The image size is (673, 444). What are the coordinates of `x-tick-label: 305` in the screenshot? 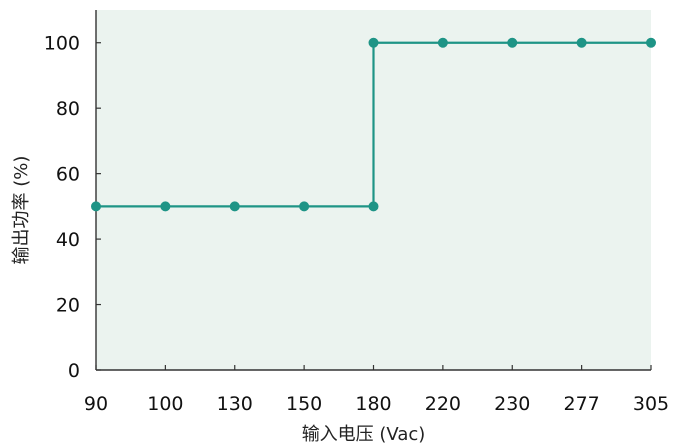 It's located at (651, 404).